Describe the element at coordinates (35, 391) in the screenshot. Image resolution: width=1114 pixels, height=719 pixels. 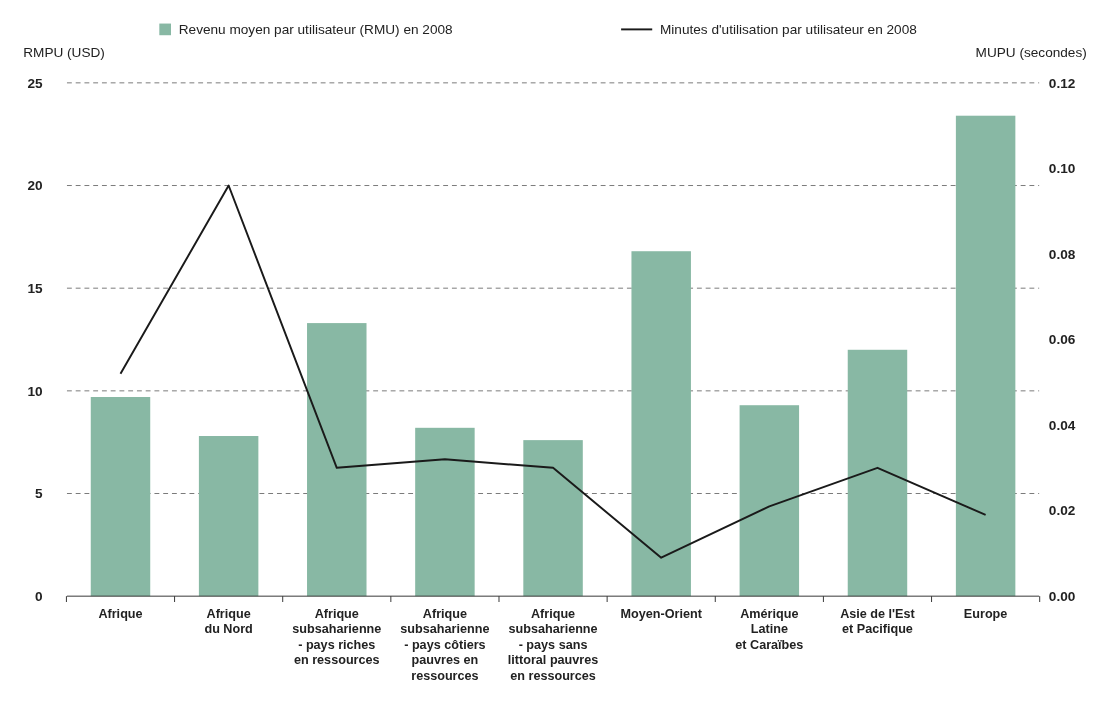
I see `y-tick-label: 10` at that location.